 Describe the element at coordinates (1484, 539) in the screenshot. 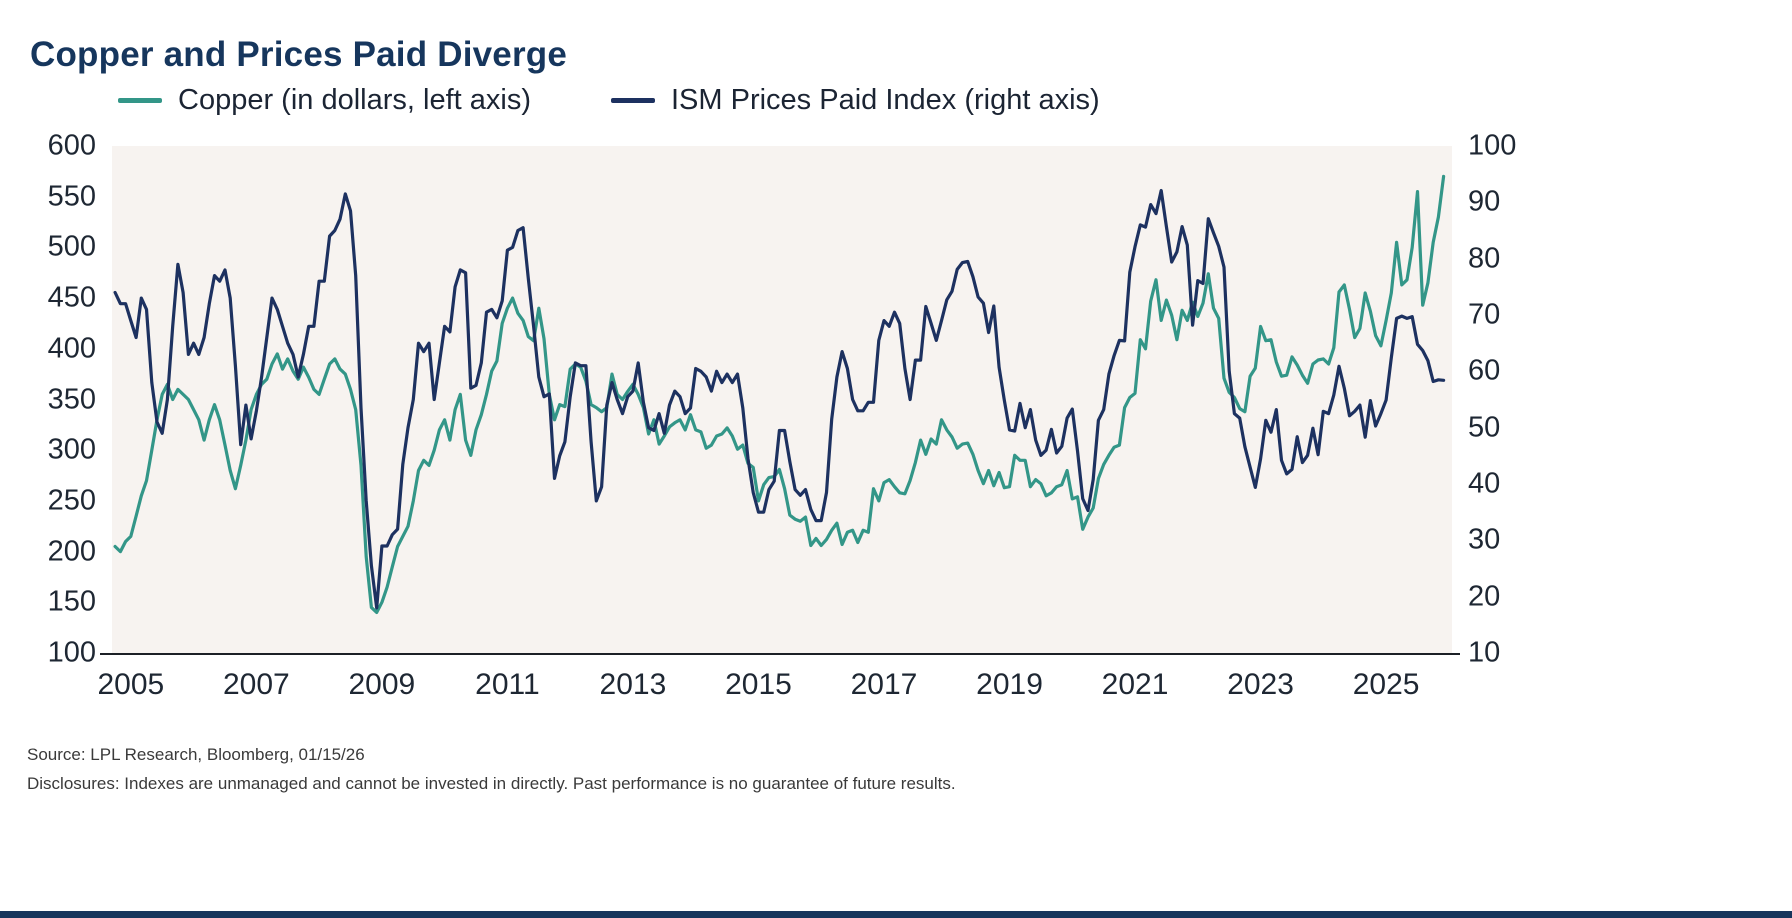

I see `right-axis-tick-label: 30` at that location.